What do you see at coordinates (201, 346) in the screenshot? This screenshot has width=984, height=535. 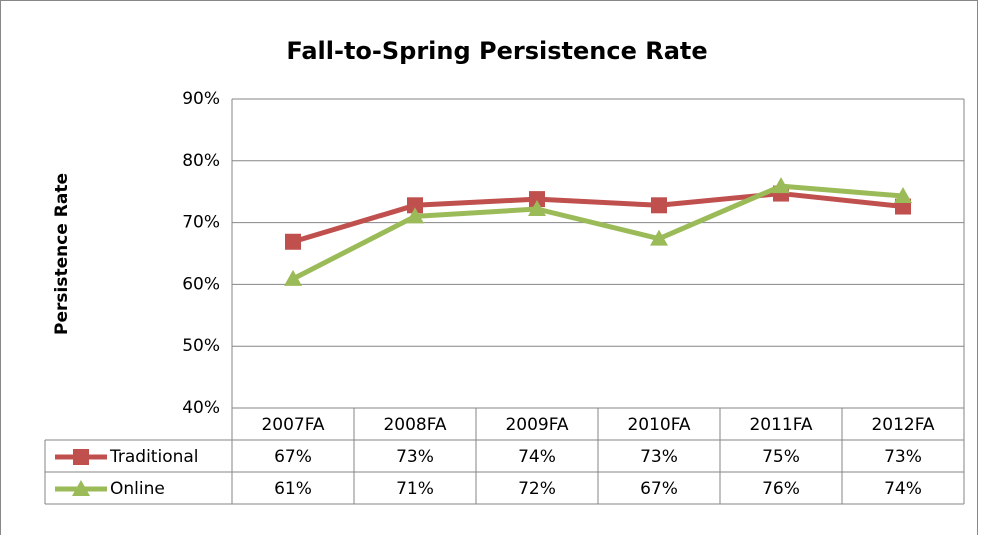 I see `y-tick-label: 50%` at bounding box center [201, 346].